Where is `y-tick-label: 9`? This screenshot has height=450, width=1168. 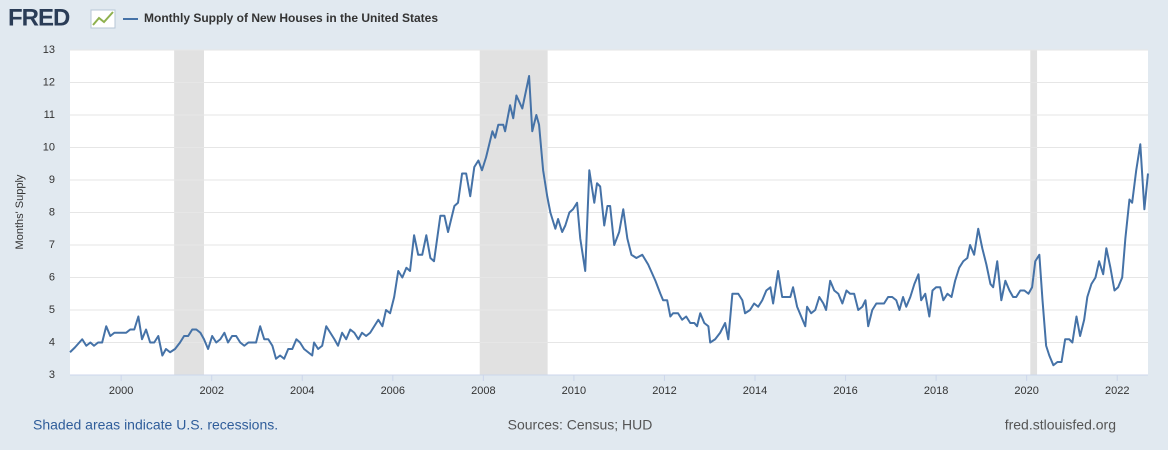
y-tick-label: 9 is located at coordinates (52, 180).